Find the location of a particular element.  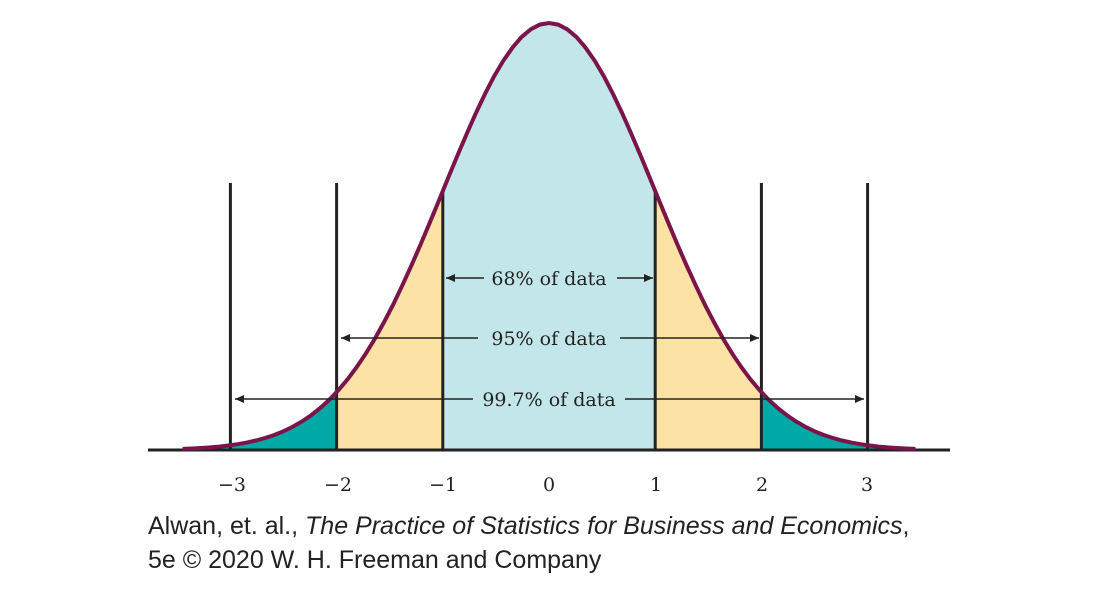

annotation-68: 68% of data is located at coordinates (549, 279).